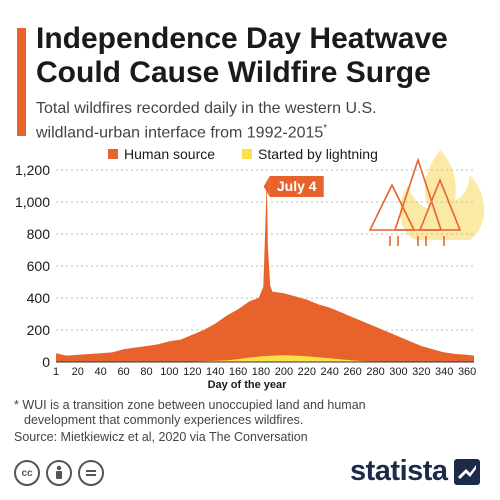 The image size is (500, 500). What do you see at coordinates (242, 38) in the screenshot?
I see `chart-title-line1: Independence Day Heatwave` at bounding box center [242, 38].